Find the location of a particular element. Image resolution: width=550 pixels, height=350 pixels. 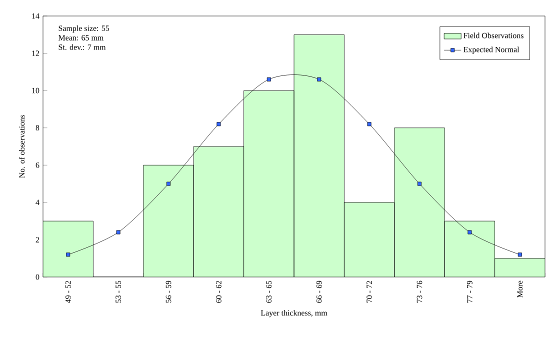

bar is located at coordinates (68, 249).